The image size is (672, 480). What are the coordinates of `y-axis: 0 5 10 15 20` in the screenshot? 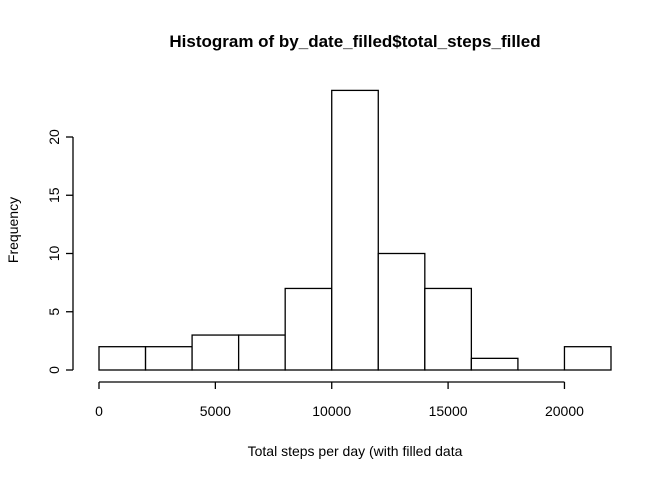 It's located at (60, 251).